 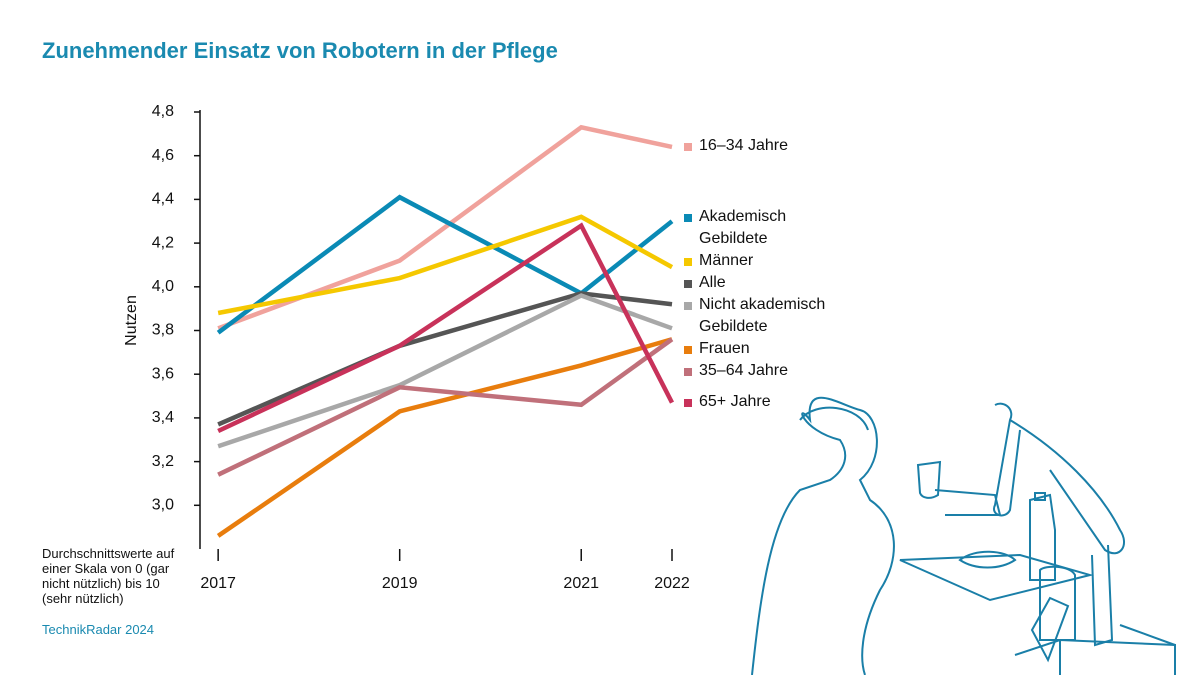 I want to click on legend-item: Alle, so click(x=771, y=283).